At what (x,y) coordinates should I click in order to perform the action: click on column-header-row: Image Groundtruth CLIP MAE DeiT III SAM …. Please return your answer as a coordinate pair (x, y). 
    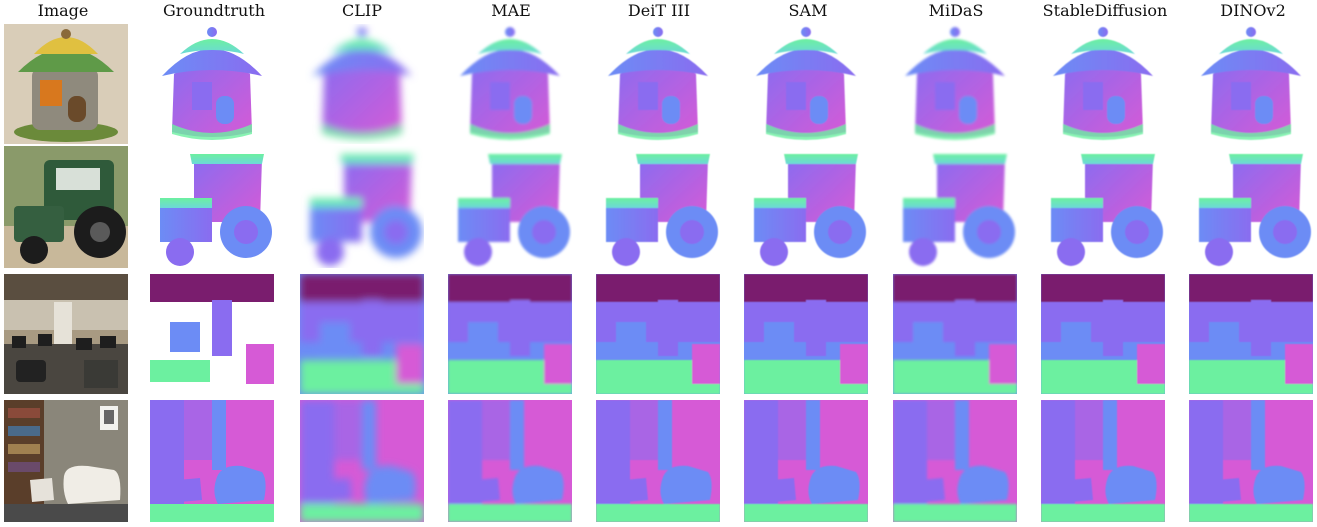
    Looking at the image, I should click on (658, 11).